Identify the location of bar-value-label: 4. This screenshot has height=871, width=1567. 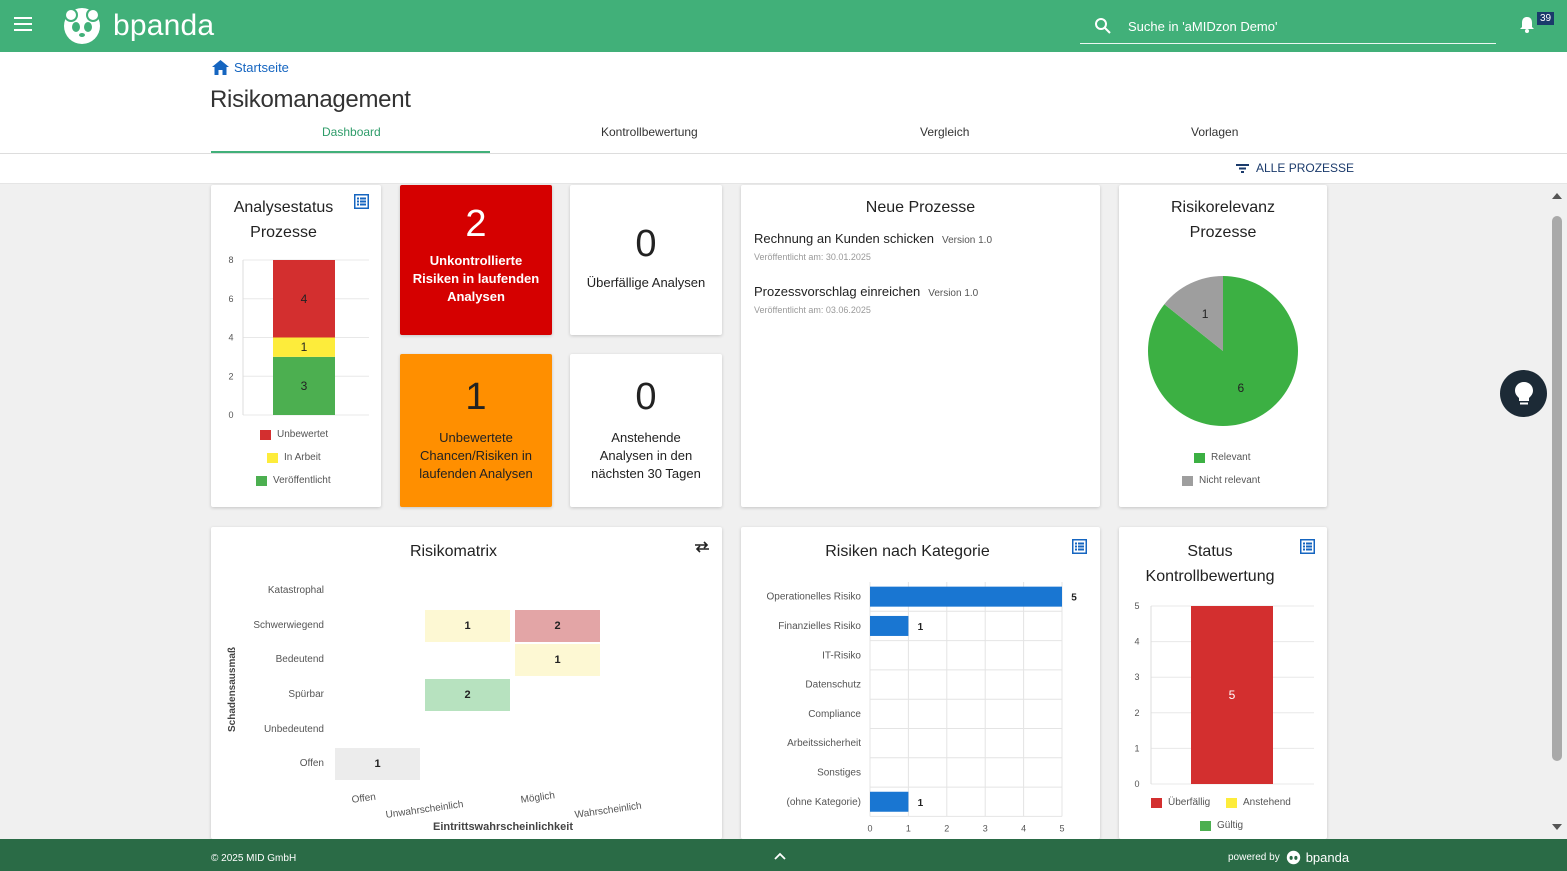
(304, 299).